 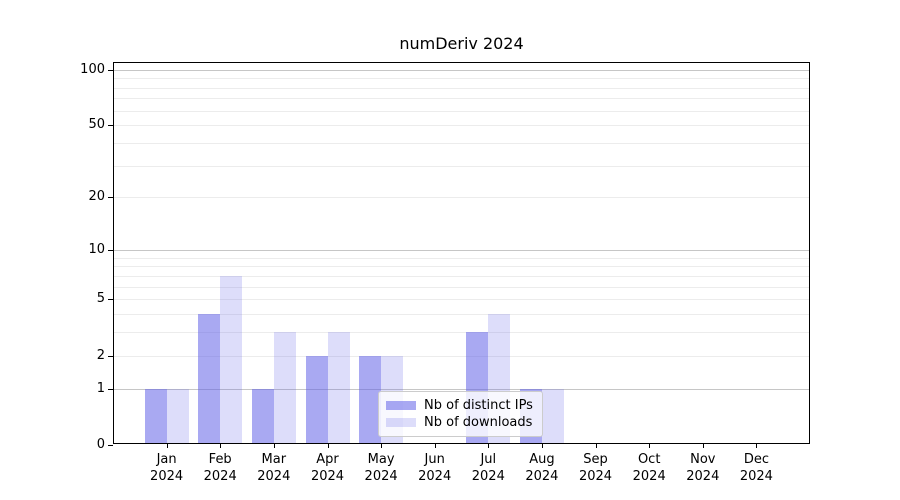 What do you see at coordinates (552, 416) in the screenshot?
I see `bar-downloads-aug` at bounding box center [552, 416].